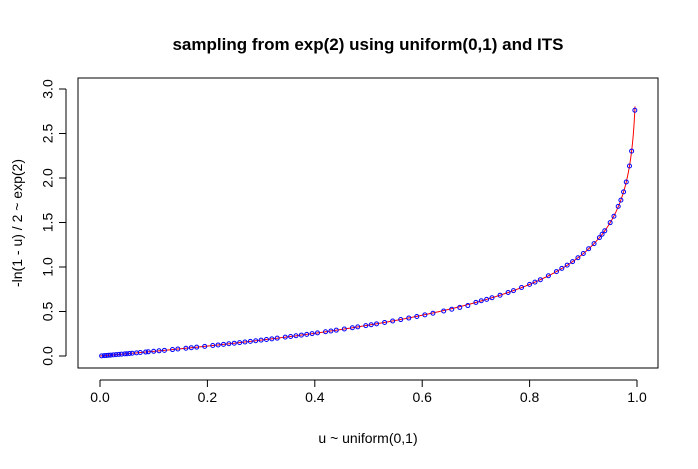 The image size is (698, 469). What do you see at coordinates (48, 267) in the screenshot?
I see `y-tick-label: 1.0` at bounding box center [48, 267].